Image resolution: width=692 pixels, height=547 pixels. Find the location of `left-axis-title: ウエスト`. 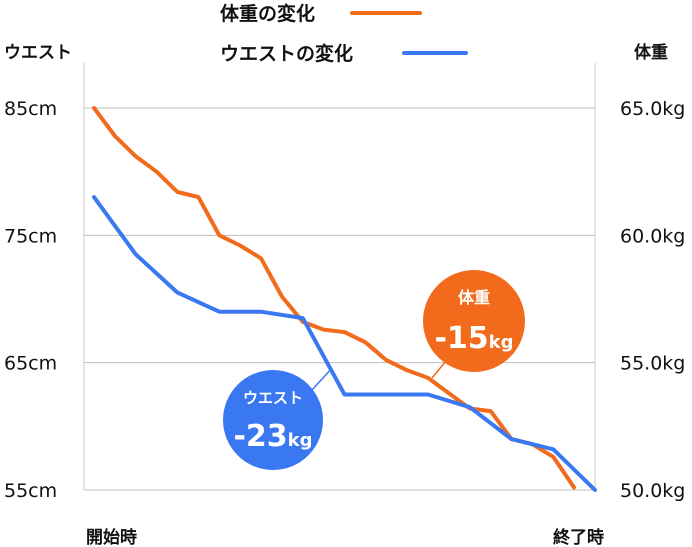

left-axis-title: ウエスト is located at coordinates (38, 53).